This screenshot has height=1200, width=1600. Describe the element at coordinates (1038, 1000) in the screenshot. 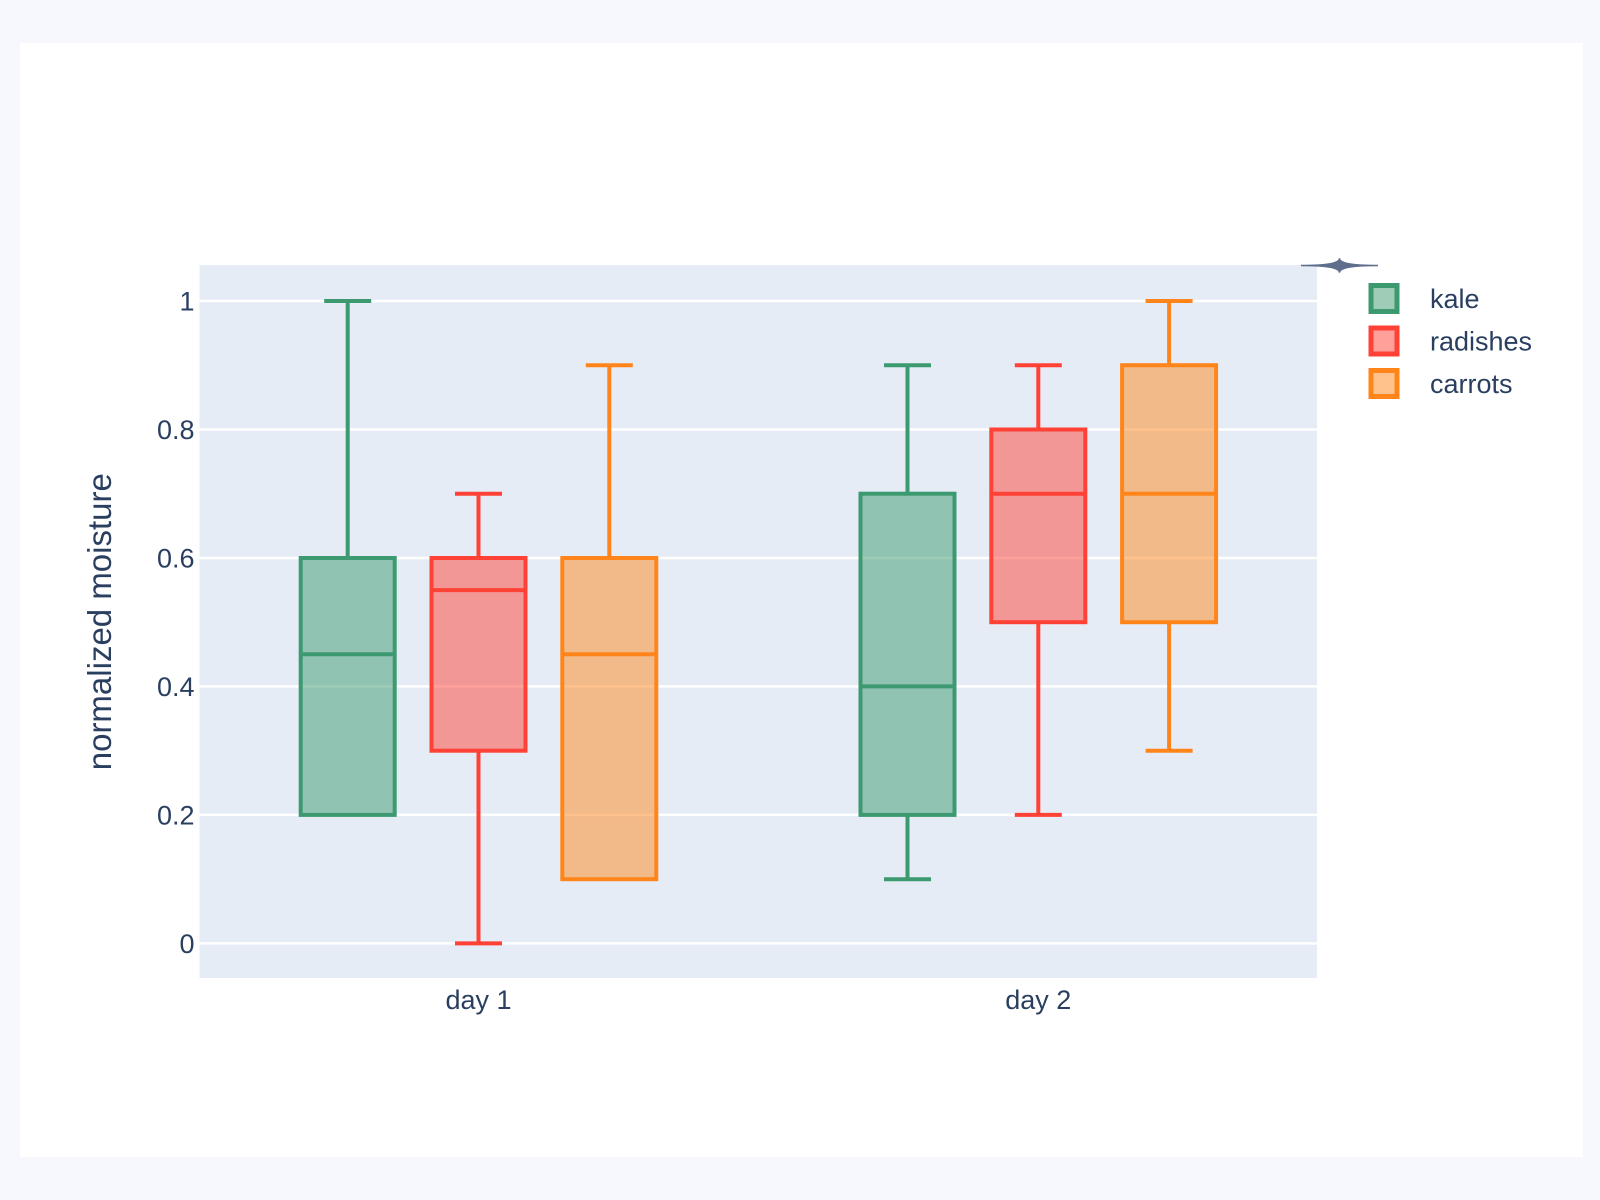

I see `svg-text: day 2` at that location.